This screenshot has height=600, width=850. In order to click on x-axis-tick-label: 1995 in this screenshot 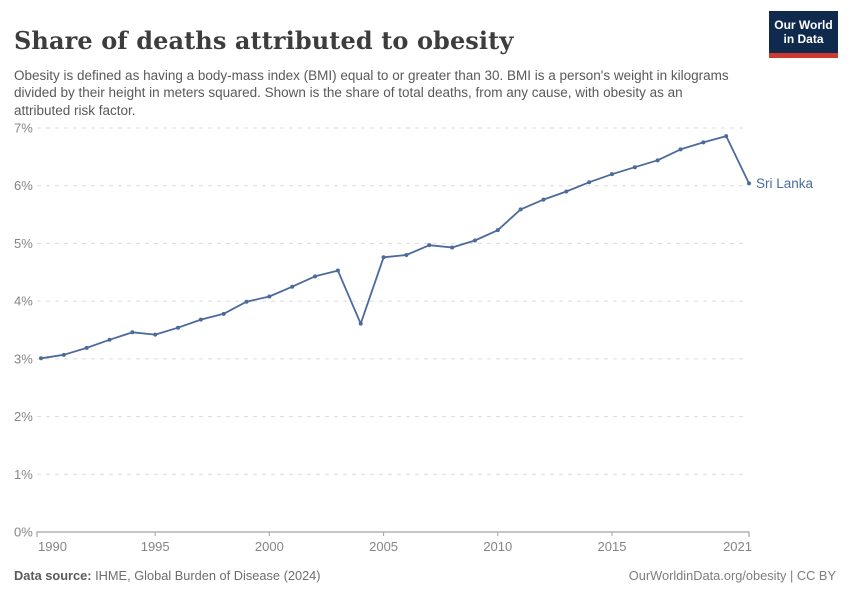, I will do `click(155, 546)`.